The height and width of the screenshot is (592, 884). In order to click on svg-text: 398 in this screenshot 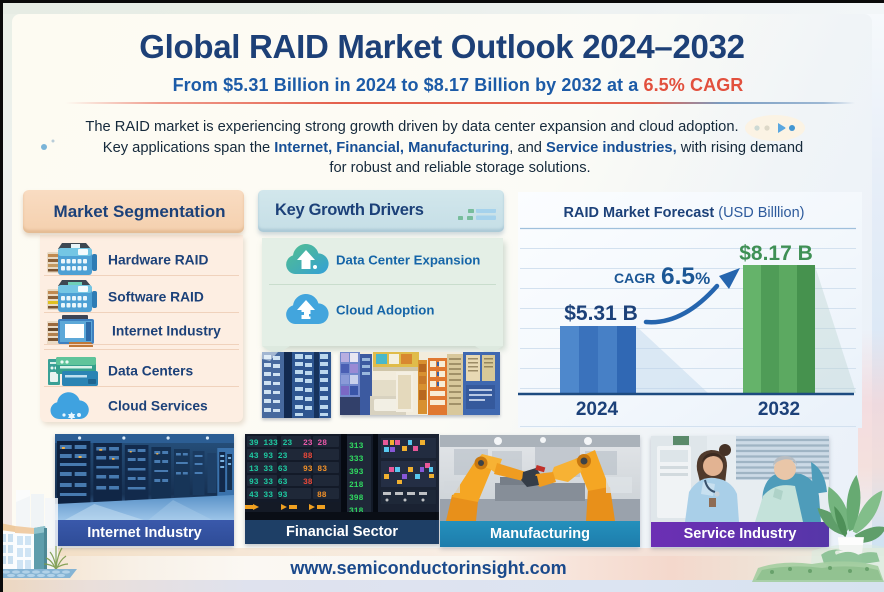, I will do `click(356, 498)`.